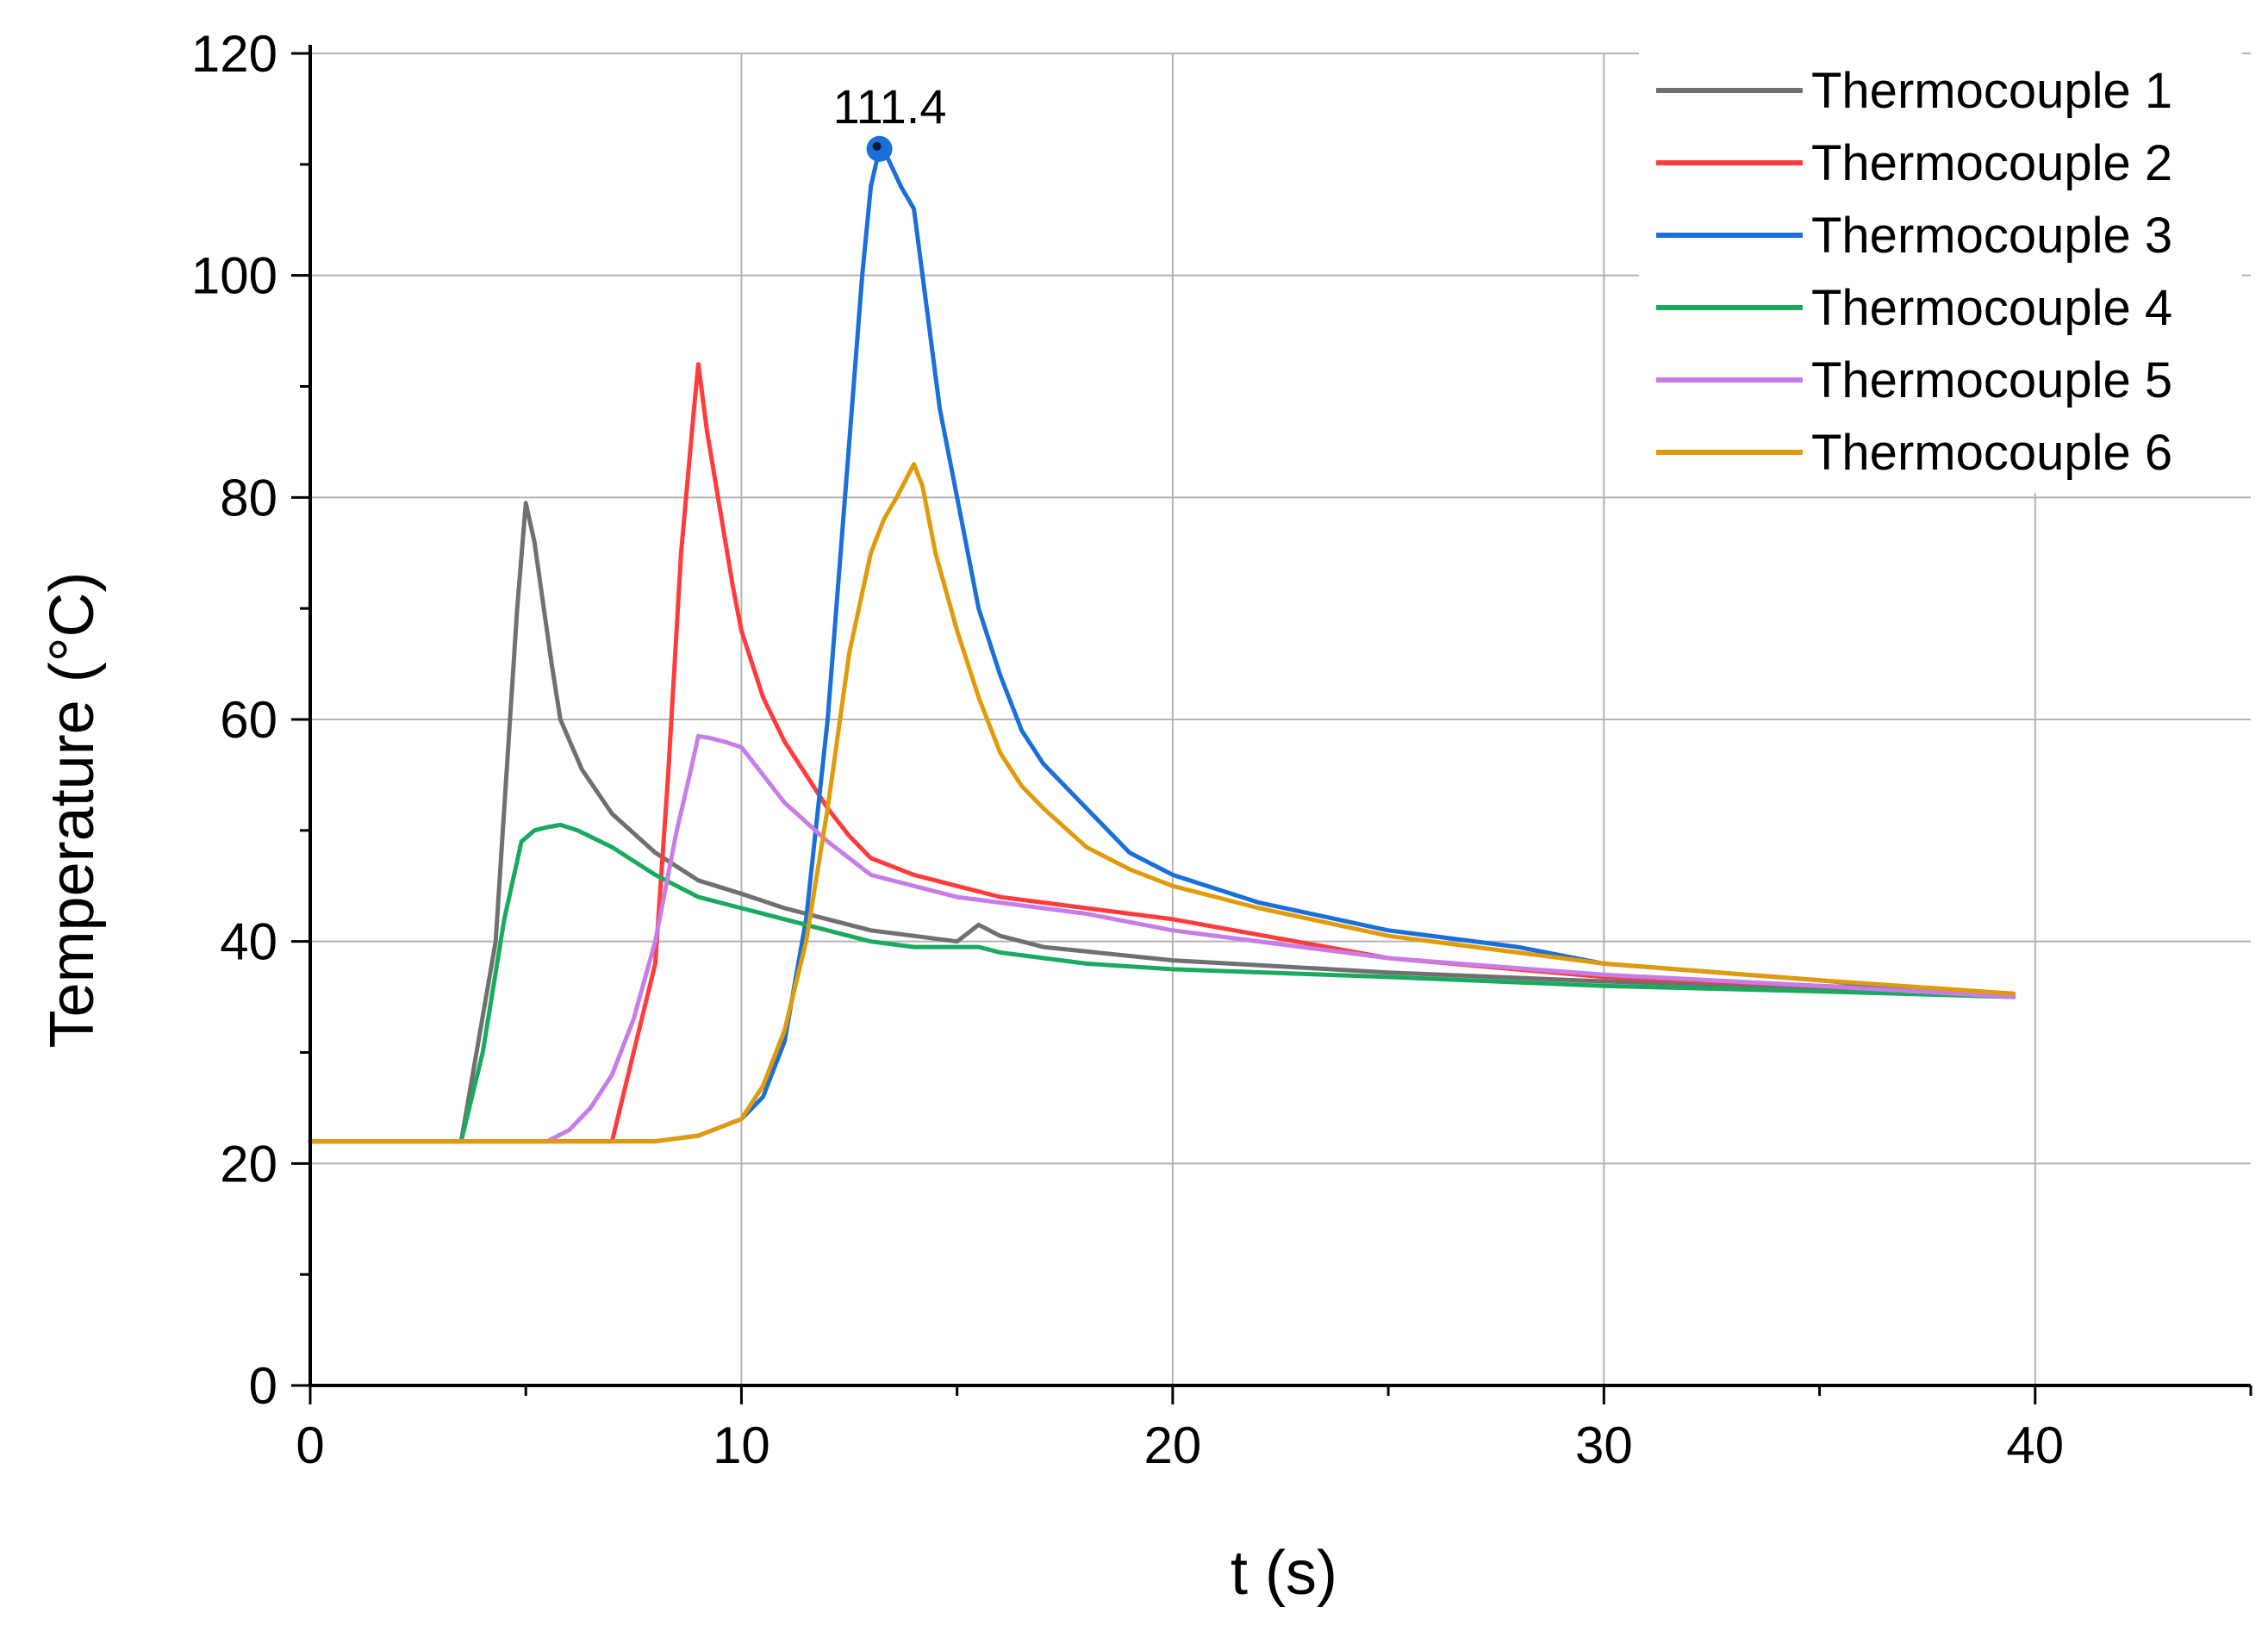 This screenshot has height=1625, width=2268. What do you see at coordinates (2035, 1445) in the screenshot?
I see `x-tick-label: 40` at bounding box center [2035, 1445].